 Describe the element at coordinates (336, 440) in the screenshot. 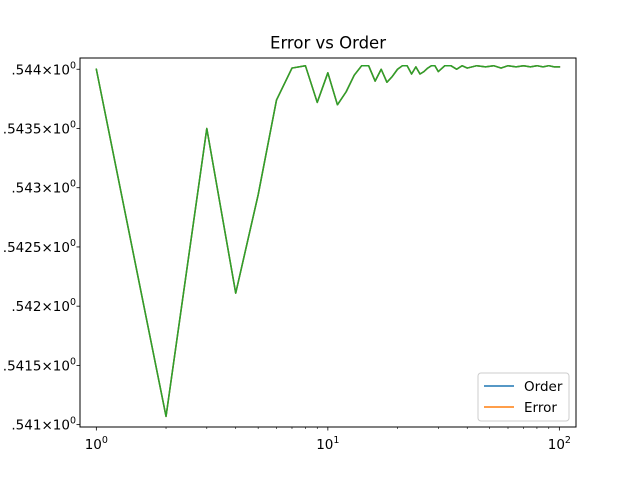

I see `x-tick-exponent: 1` at that location.